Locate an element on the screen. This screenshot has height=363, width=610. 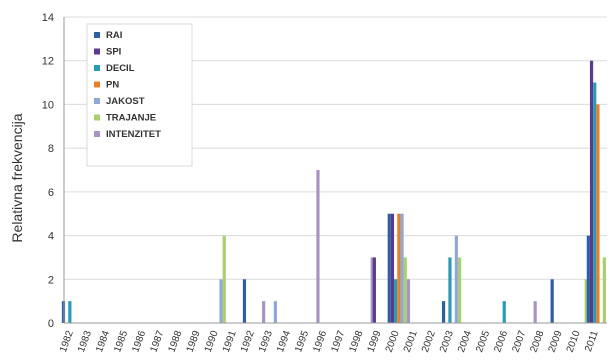
x-tick-label: 1987 is located at coordinates (157, 341).